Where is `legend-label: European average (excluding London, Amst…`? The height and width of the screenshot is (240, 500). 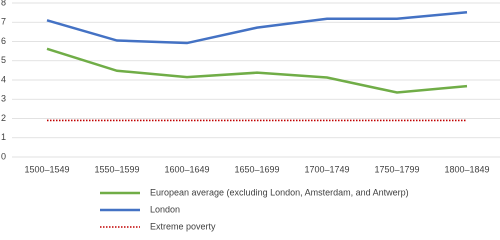
legend-label: European average (excluding London, Amst… is located at coordinates (279, 192).